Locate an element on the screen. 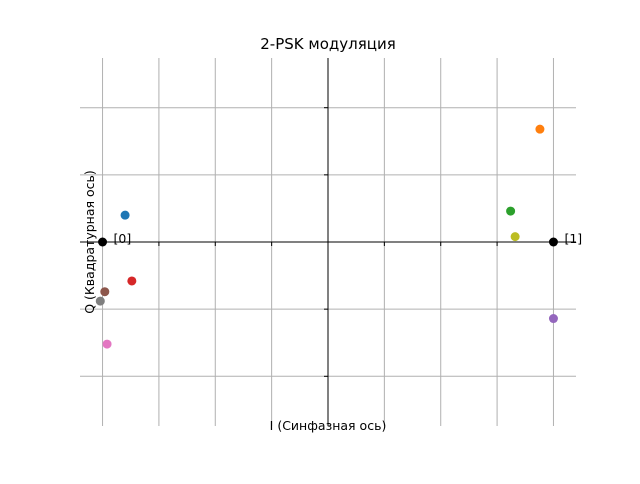  constellation-label: [1] is located at coordinates (573, 238).